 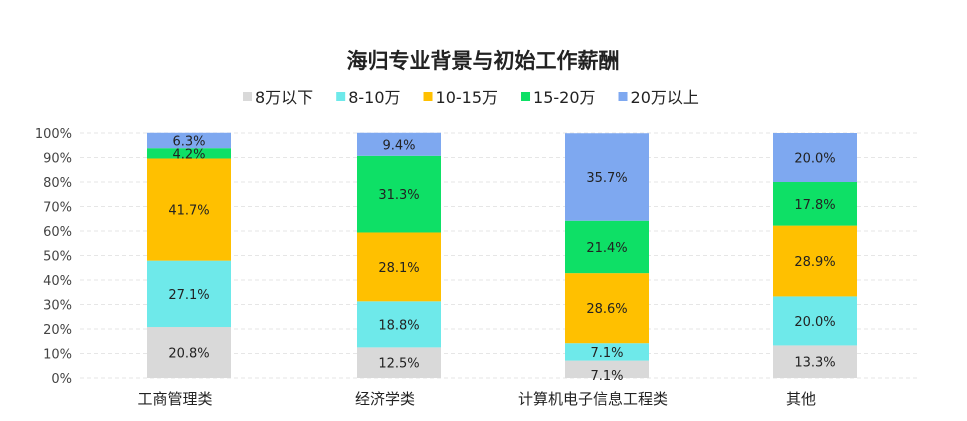 What do you see at coordinates (564, 97) in the screenshot?
I see `legend-label: 15-20万` at bounding box center [564, 97].